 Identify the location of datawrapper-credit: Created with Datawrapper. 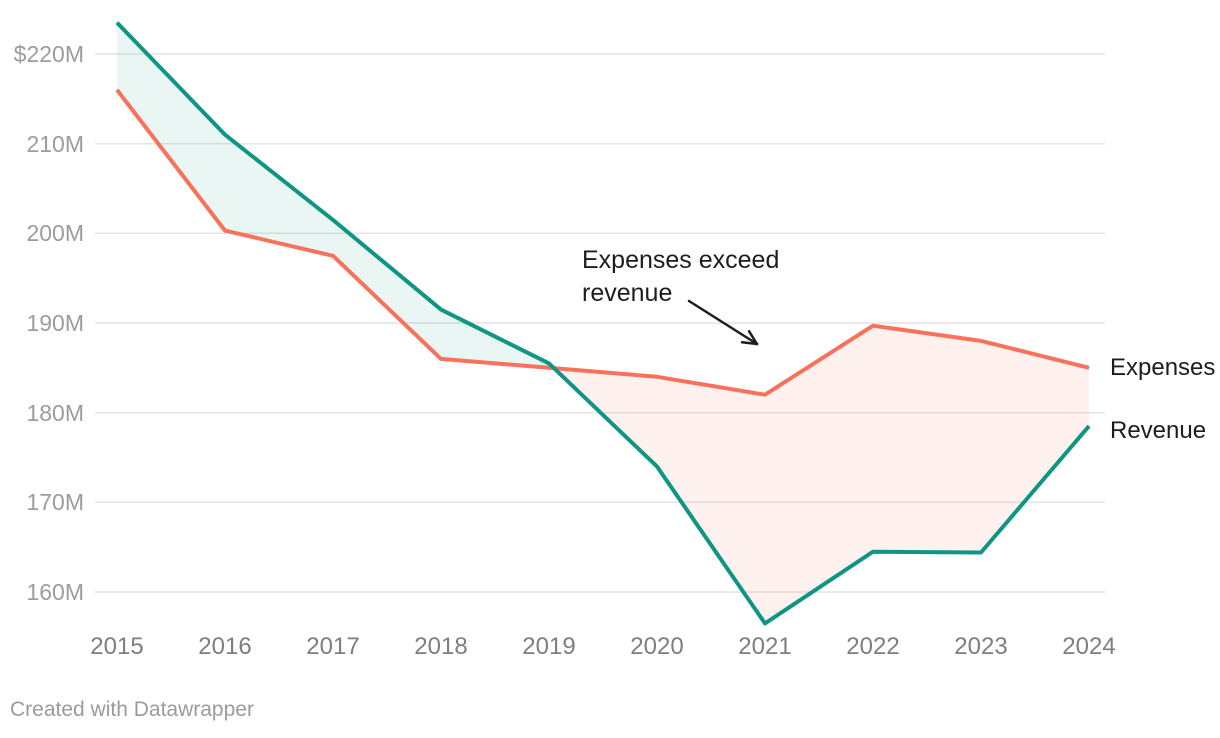
(132, 709).